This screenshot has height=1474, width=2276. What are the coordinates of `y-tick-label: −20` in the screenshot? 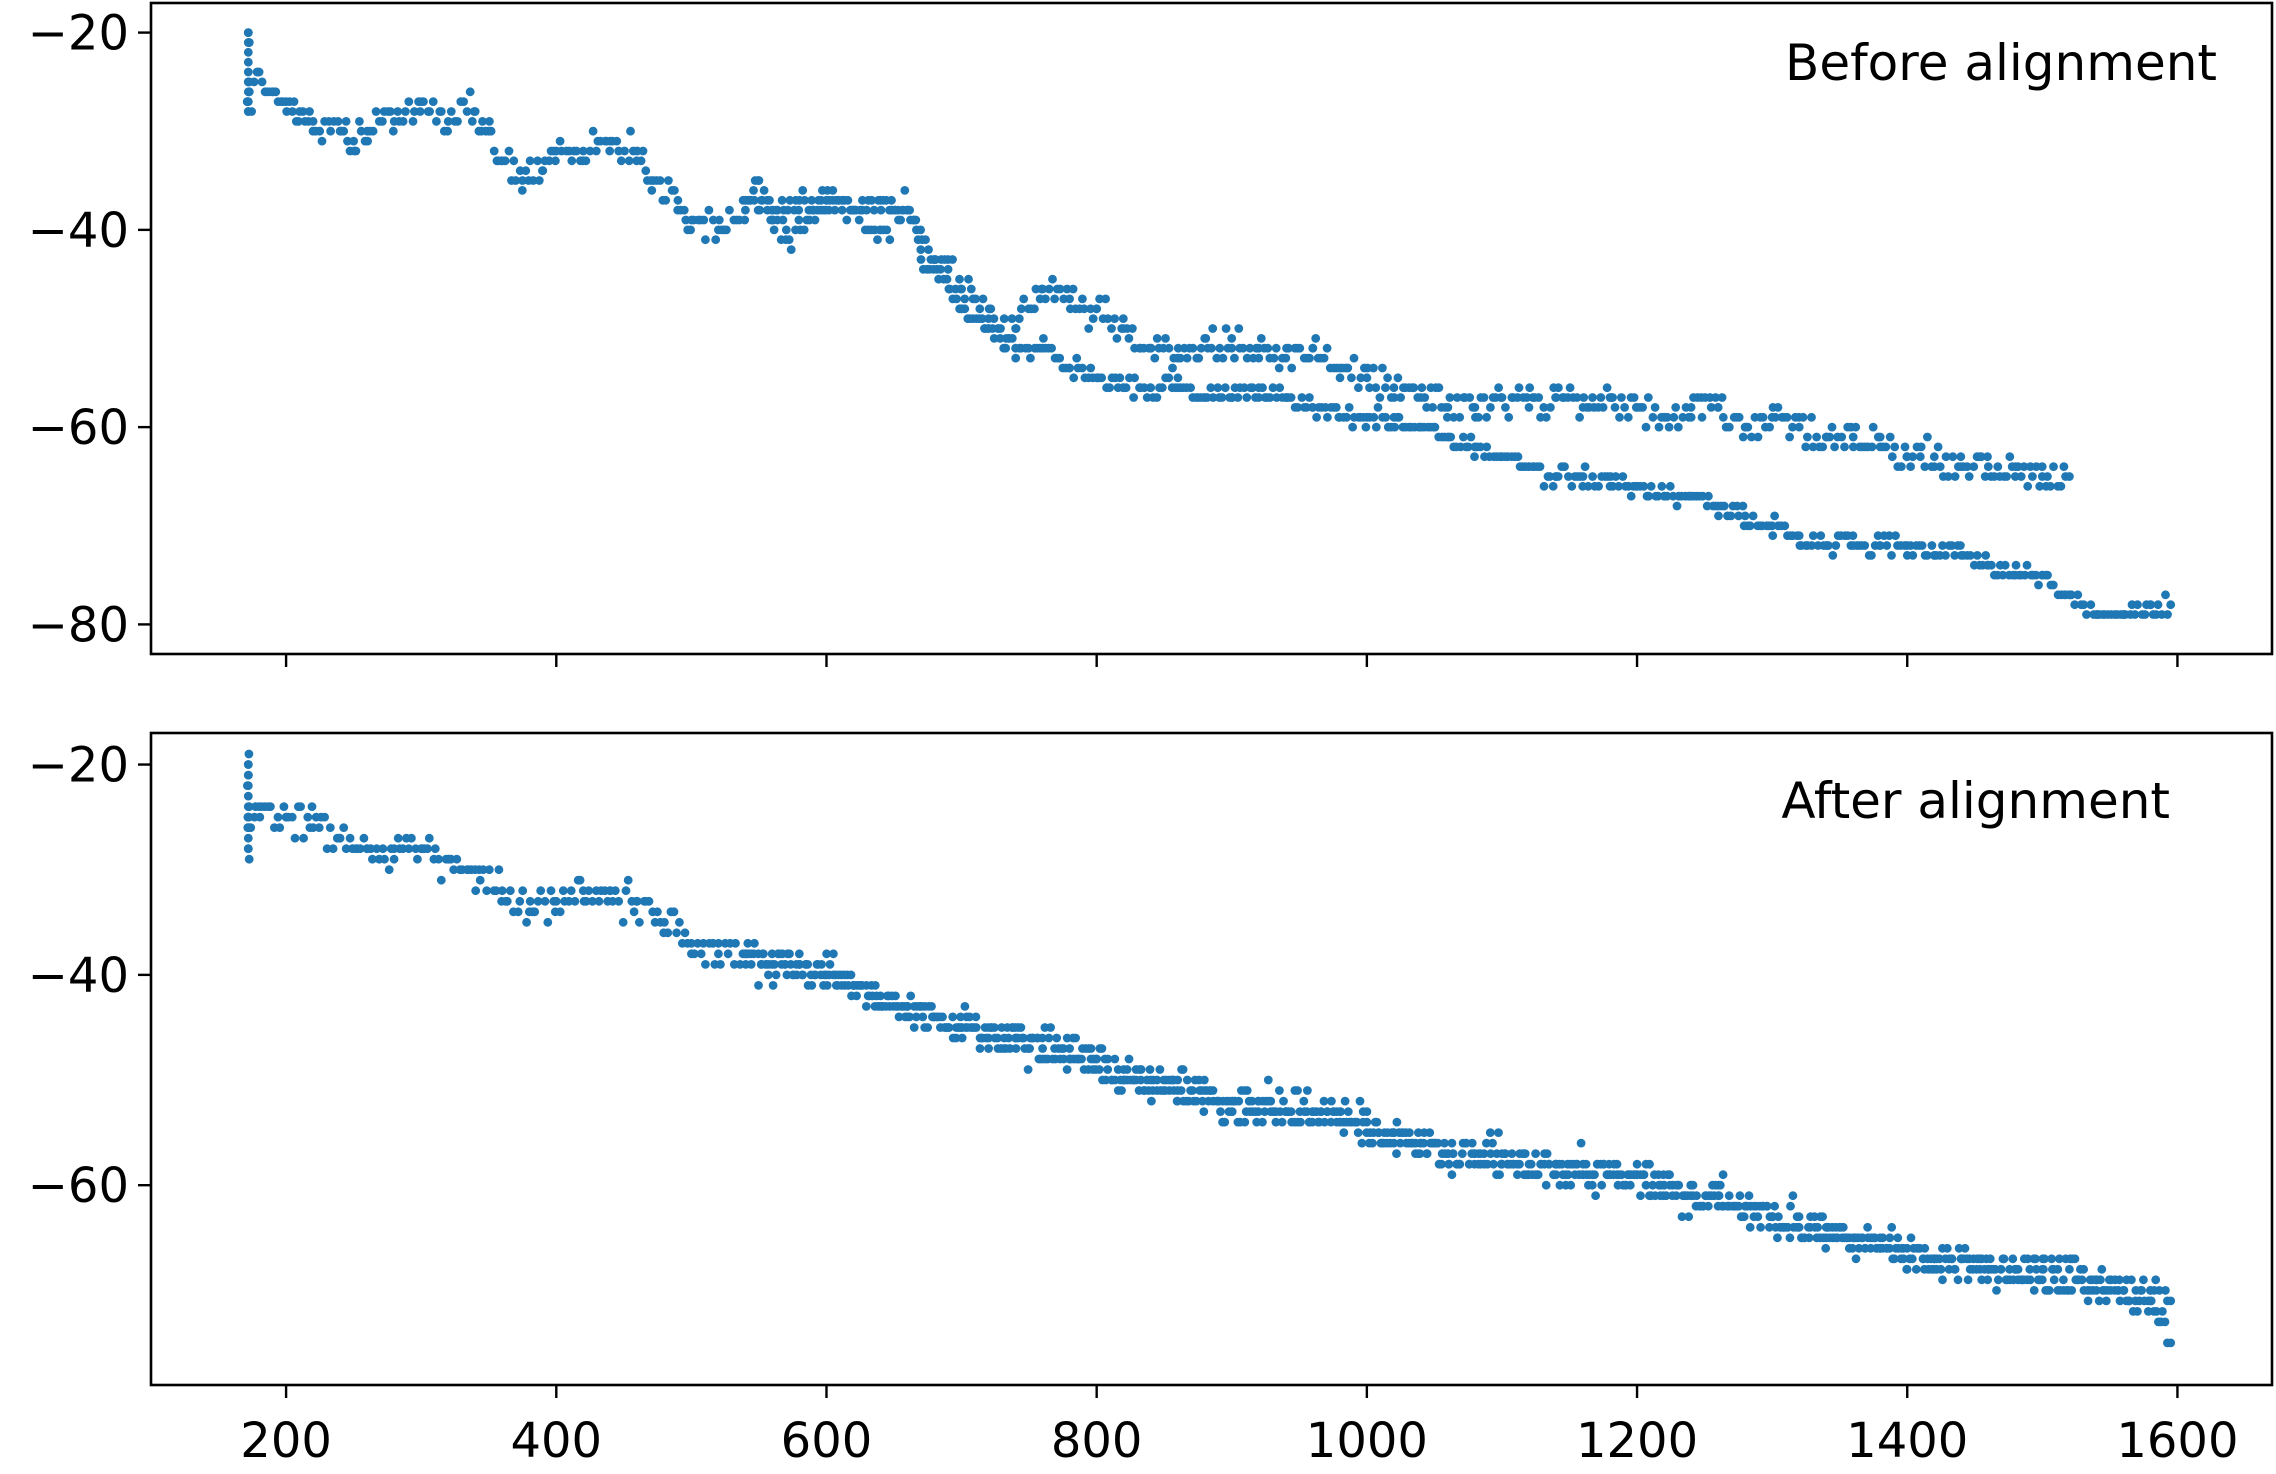 It's located at (78, 34).